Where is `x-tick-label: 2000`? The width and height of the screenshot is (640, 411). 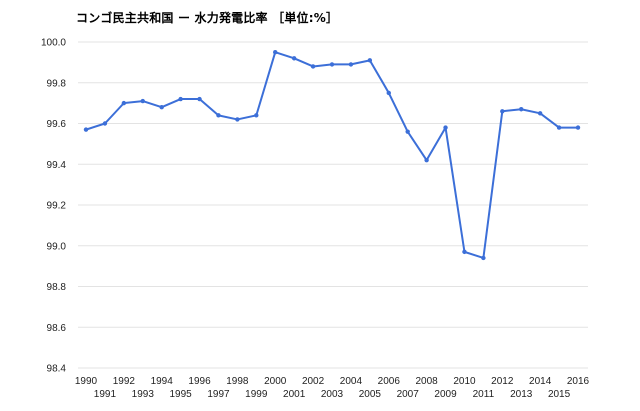
x-tick-label: 2000 is located at coordinates (275, 381).